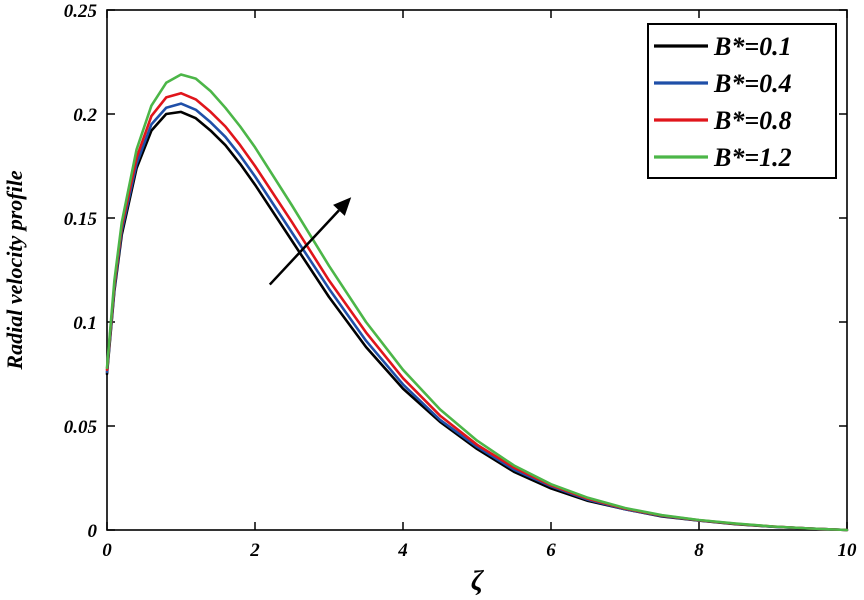 The height and width of the screenshot is (600, 864). Describe the element at coordinates (752, 157) in the screenshot. I see `legend-label-3: B*=1.2` at that location.